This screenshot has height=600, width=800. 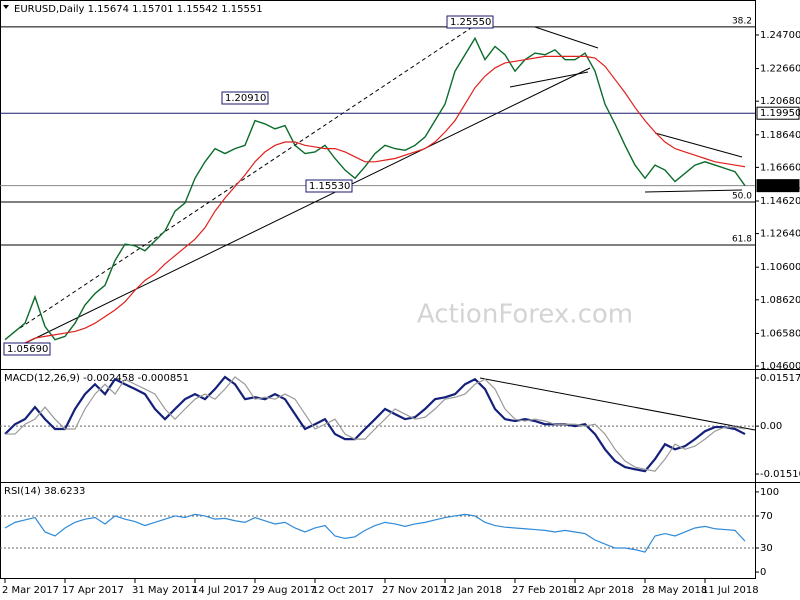 I want to click on x-tick-label: 2 Mar 2017, so click(x=30, y=590).